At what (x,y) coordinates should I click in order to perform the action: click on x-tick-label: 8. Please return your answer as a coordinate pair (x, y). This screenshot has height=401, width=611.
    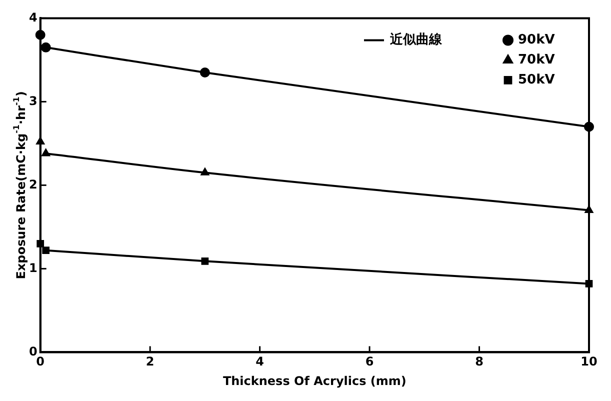
    Looking at the image, I should click on (479, 361).